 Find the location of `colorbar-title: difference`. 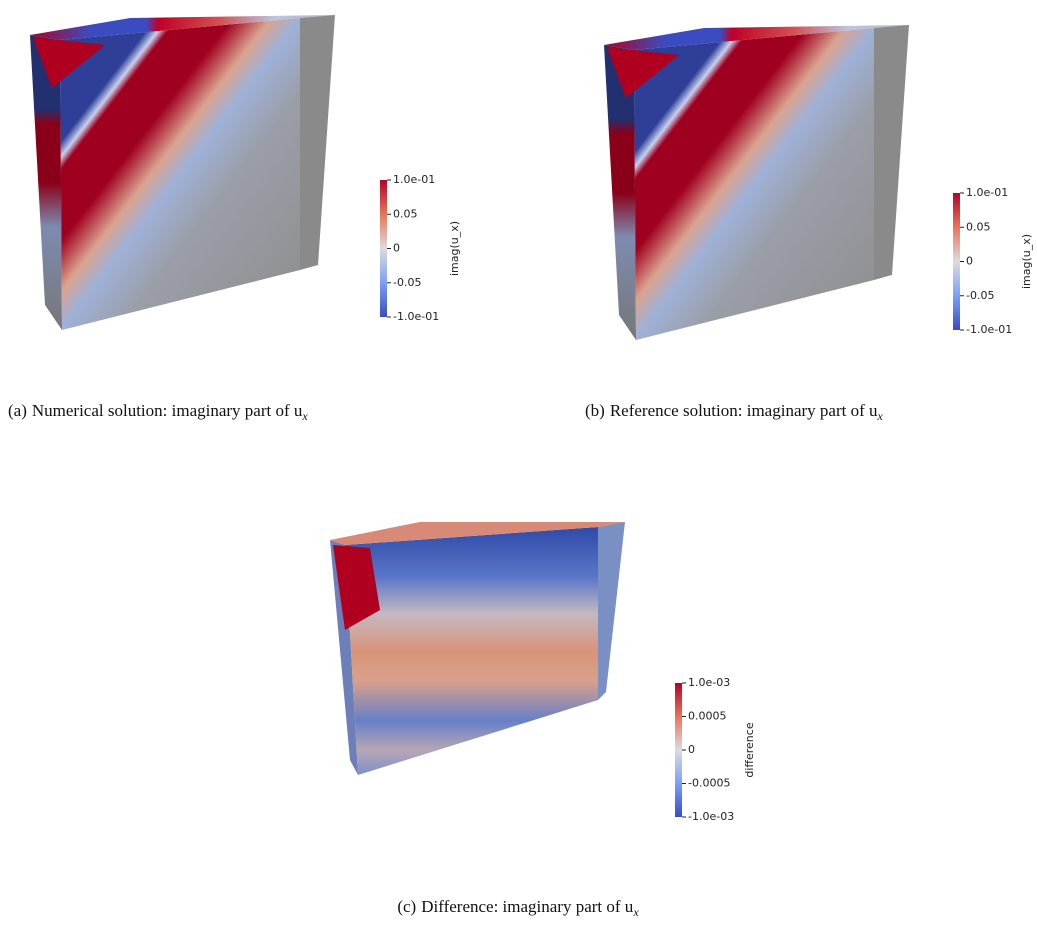

colorbar-title: difference is located at coordinates (749, 749).